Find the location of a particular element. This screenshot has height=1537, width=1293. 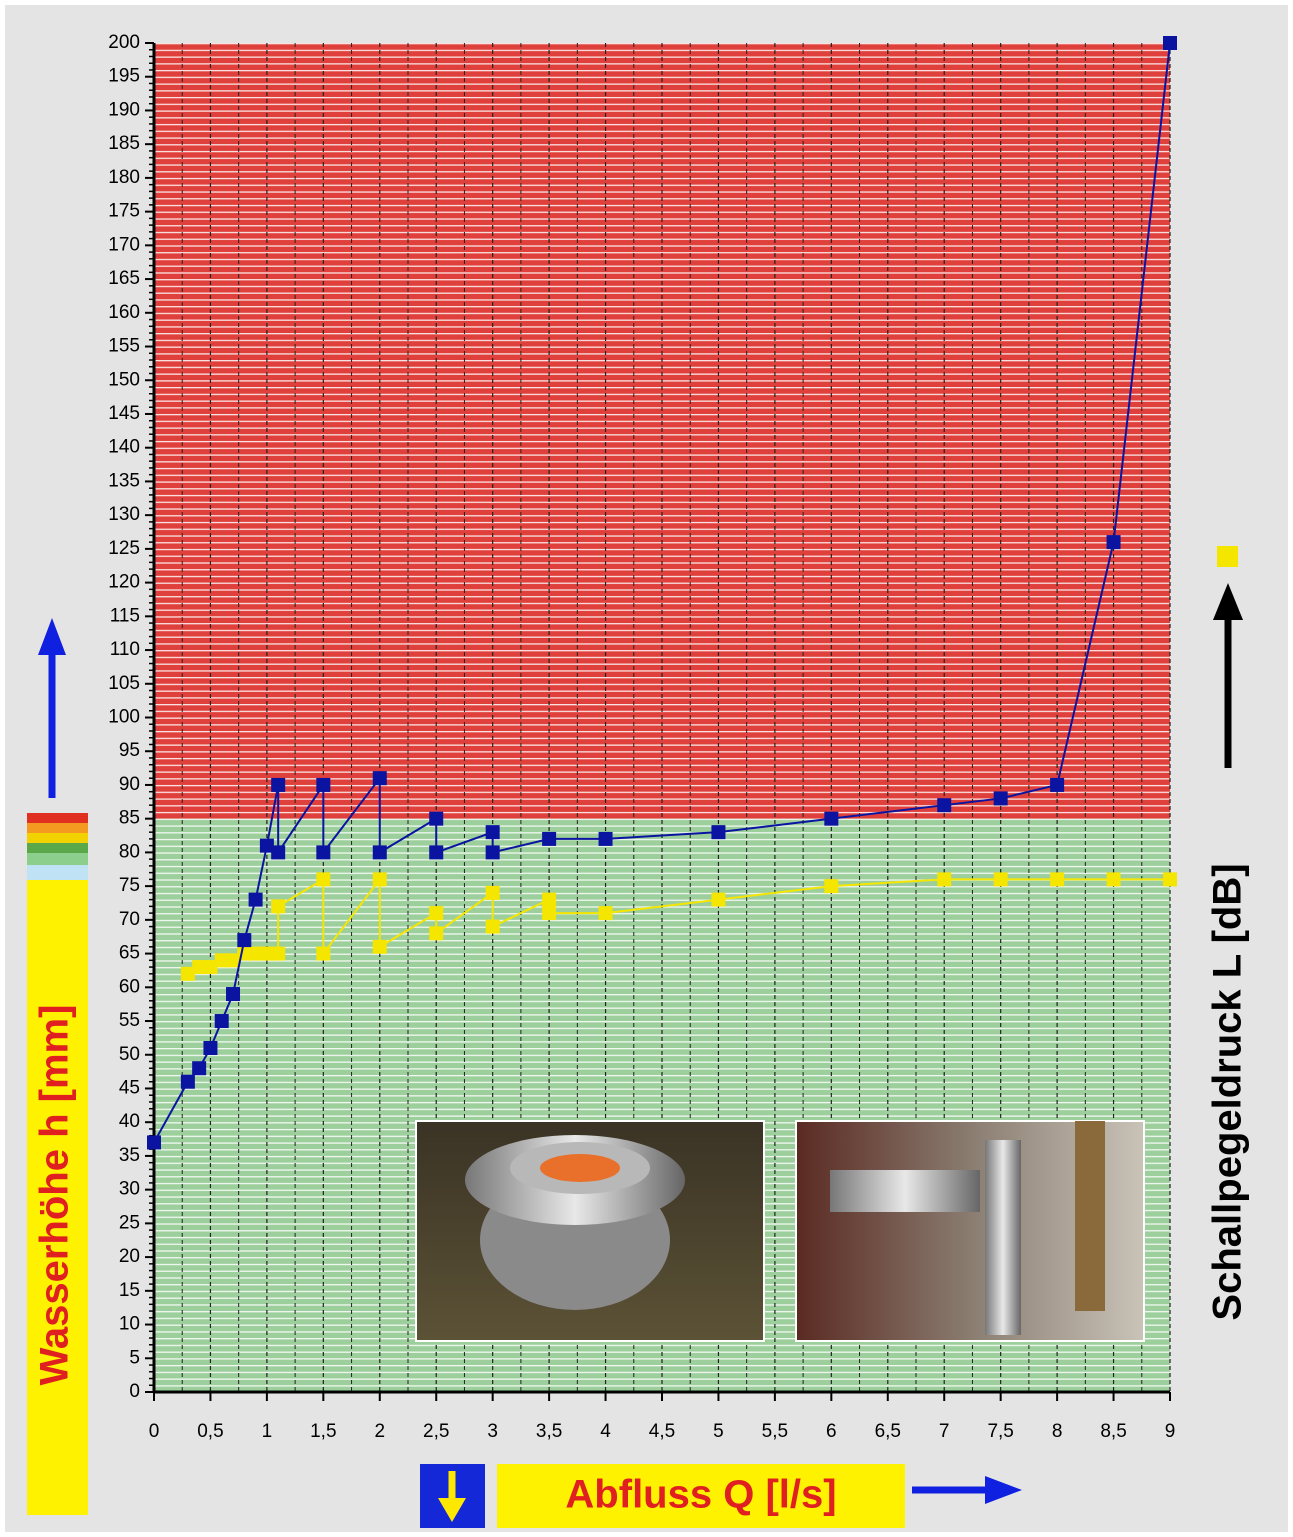

y-tick-label: 80 is located at coordinates (129, 851).